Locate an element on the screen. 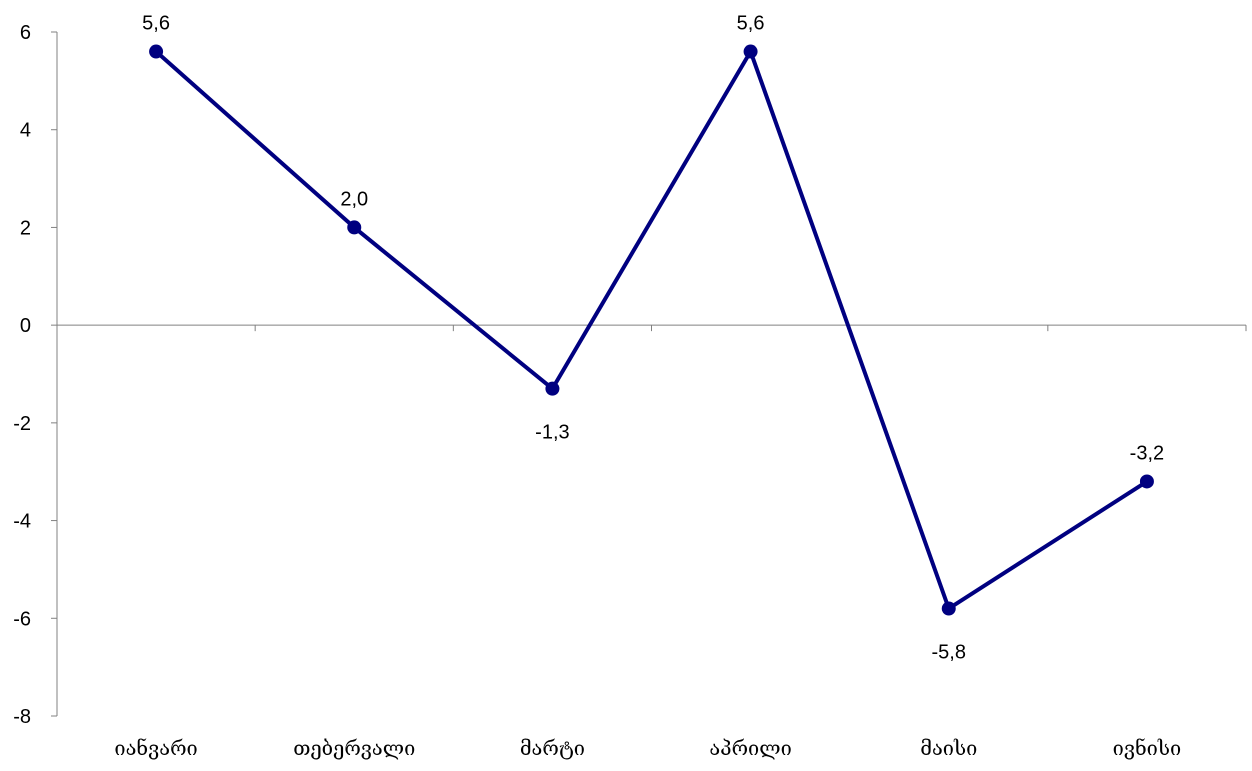  x-category-label: მაისი is located at coordinates (948, 748).